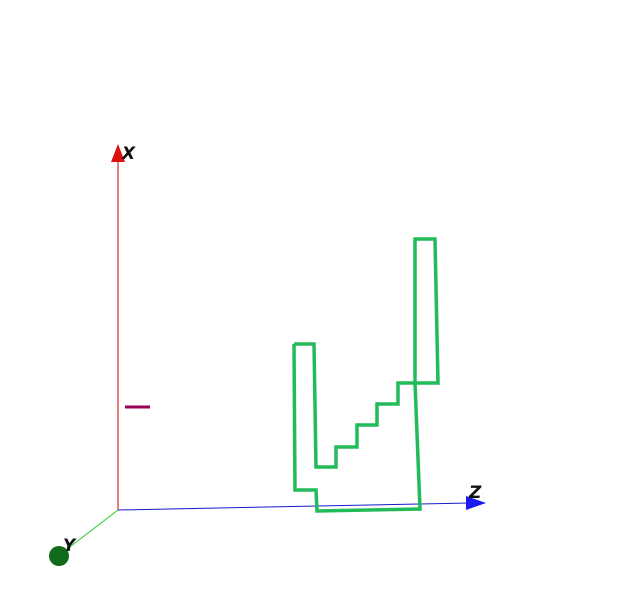 The height and width of the screenshot is (615, 621). Describe the element at coordinates (128, 154) in the screenshot. I see `x-axis-label: X` at that location.